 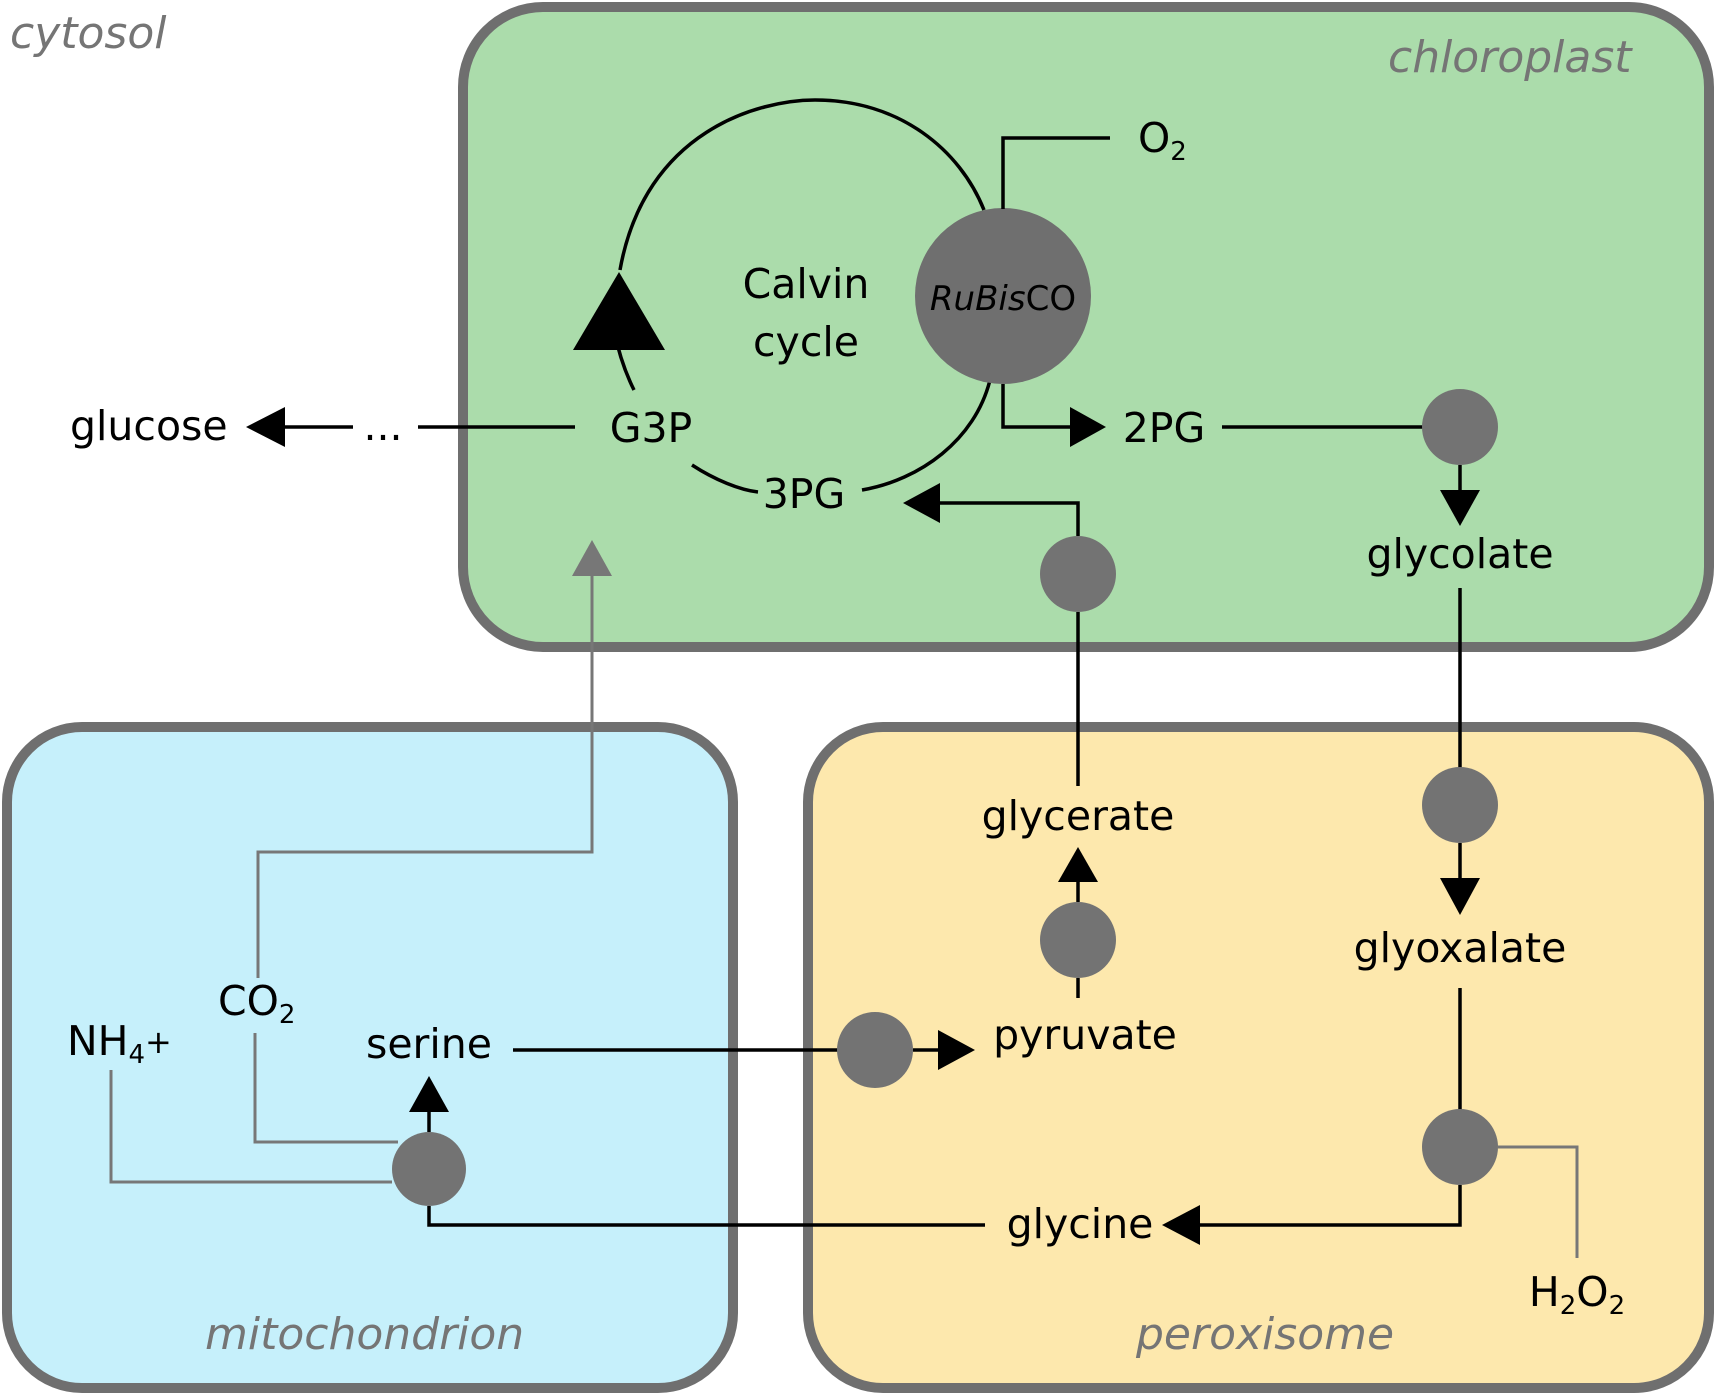 I want to click on rubisco-label: RuBisCO, so click(x=1003, y=299).